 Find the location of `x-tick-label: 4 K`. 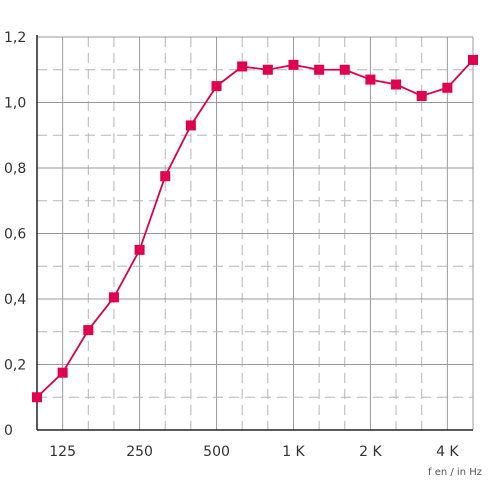

x-tick-label: 4 K is located at coordinates (447, 452).